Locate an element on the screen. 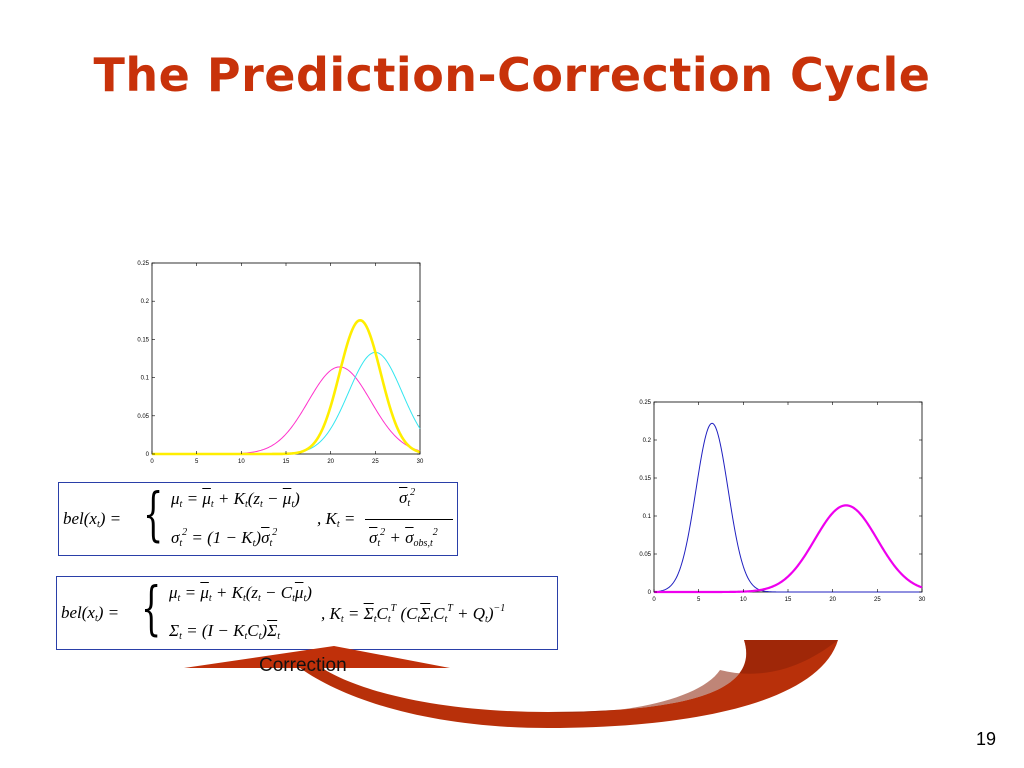  prediction-y-tick-label: 0.1 is located at coordinates (145, 379).